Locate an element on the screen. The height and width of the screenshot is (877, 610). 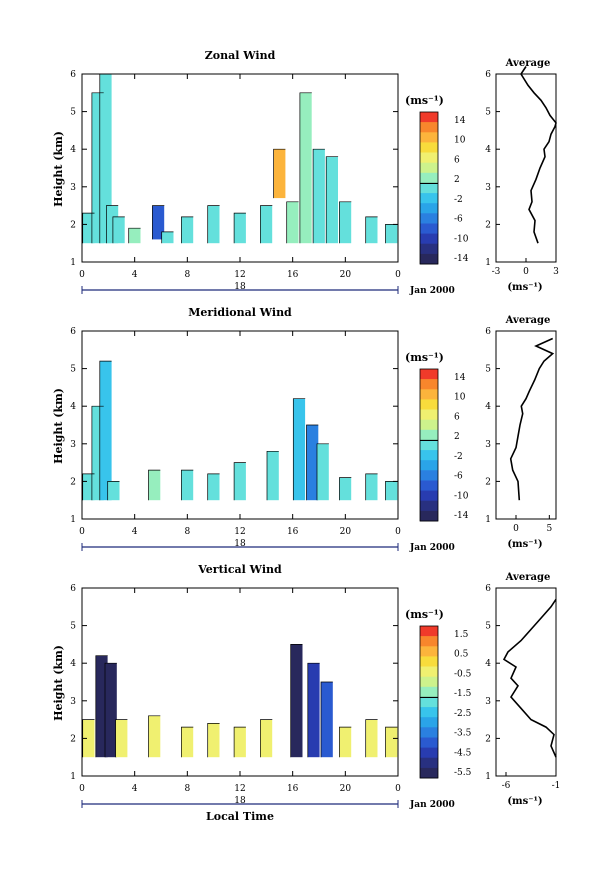
colorbar-tick-label: -10 is located at coordinates (461, 496).